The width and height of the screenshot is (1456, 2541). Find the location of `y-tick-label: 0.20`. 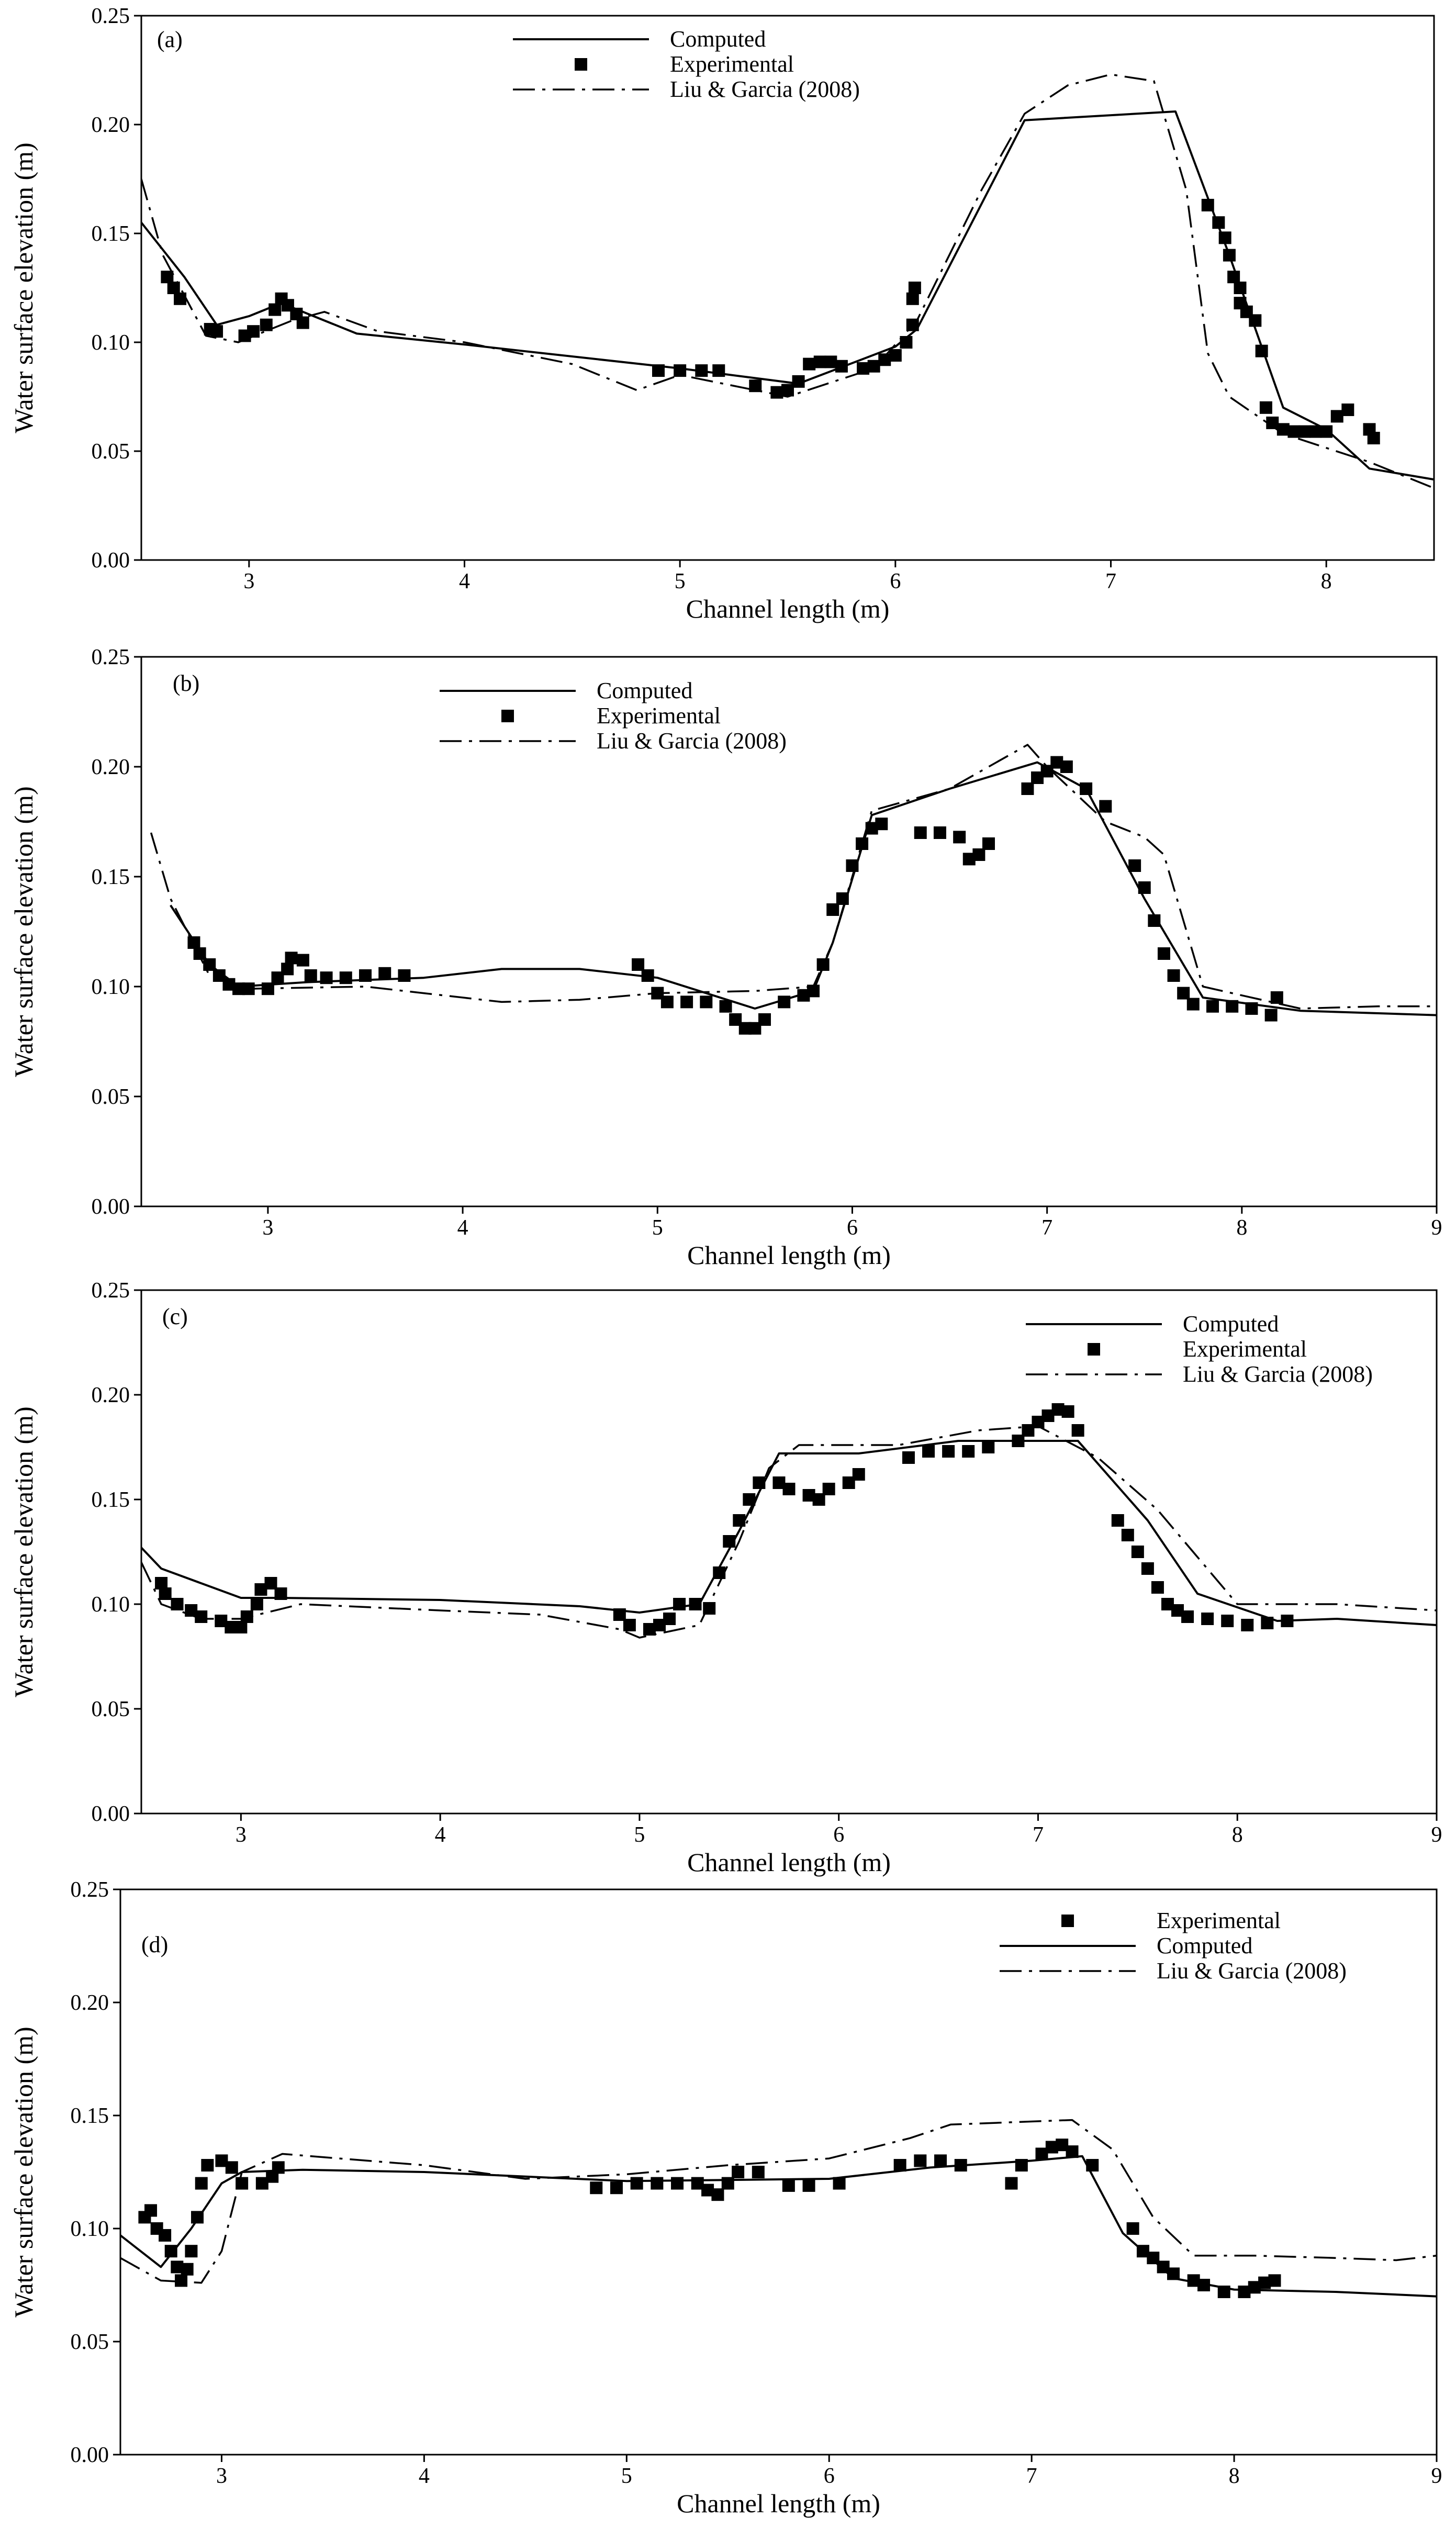

y-tick-label: 0.20 is located at coordinates (111, 767).